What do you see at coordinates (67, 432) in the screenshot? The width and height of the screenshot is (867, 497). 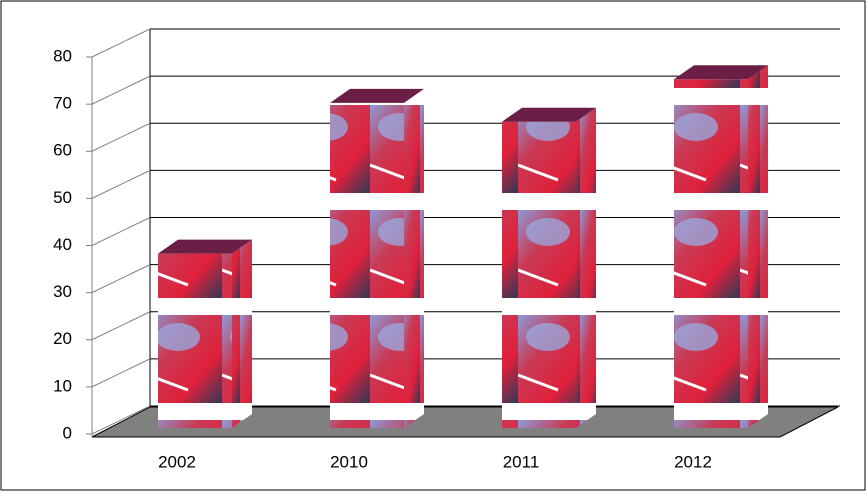 I see `y-tick-label: 0` at bounding box center [67, 432].